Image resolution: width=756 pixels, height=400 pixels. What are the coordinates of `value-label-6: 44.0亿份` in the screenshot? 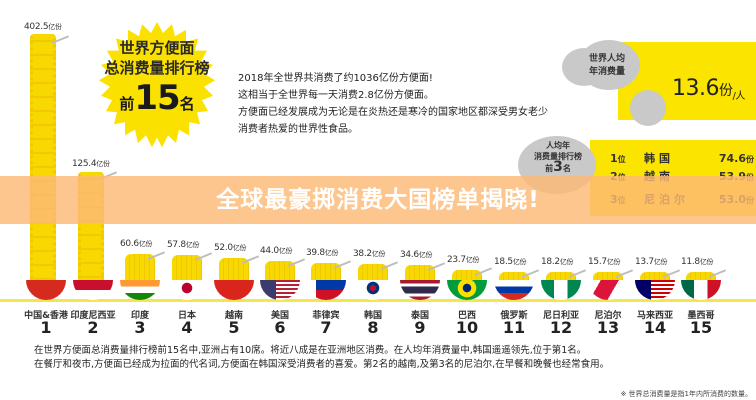 It's located at (276, 251).